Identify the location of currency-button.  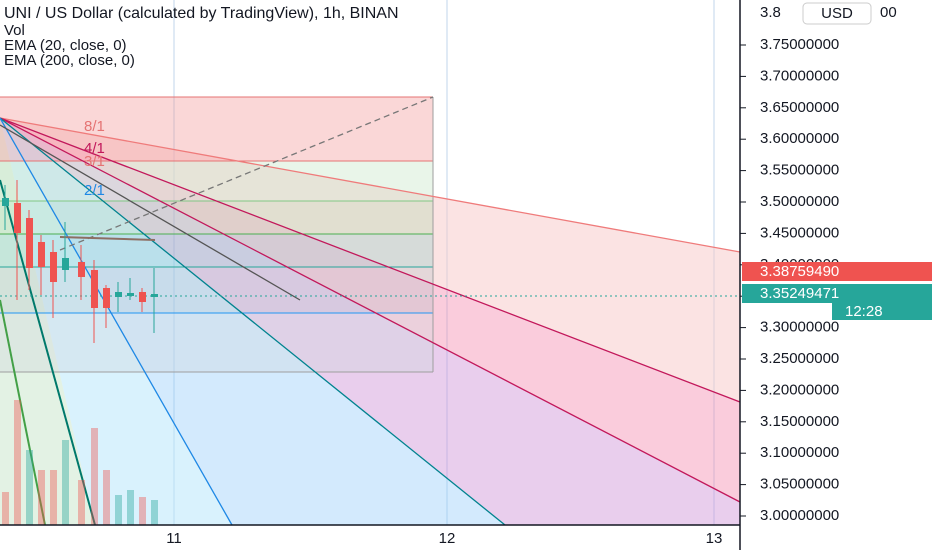
(837, 13).